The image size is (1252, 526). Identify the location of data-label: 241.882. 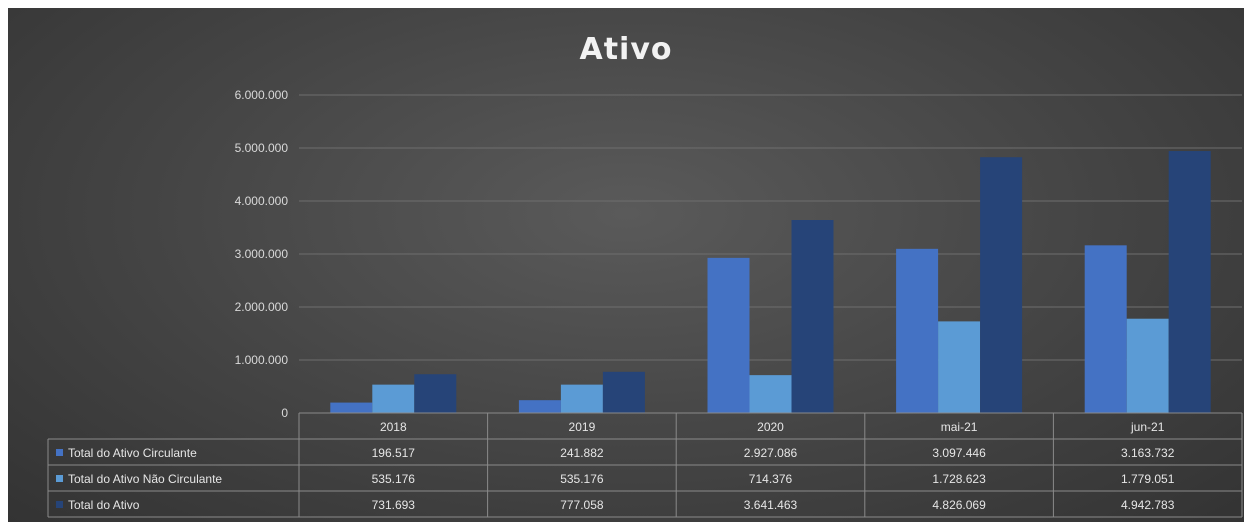
(582, 453).